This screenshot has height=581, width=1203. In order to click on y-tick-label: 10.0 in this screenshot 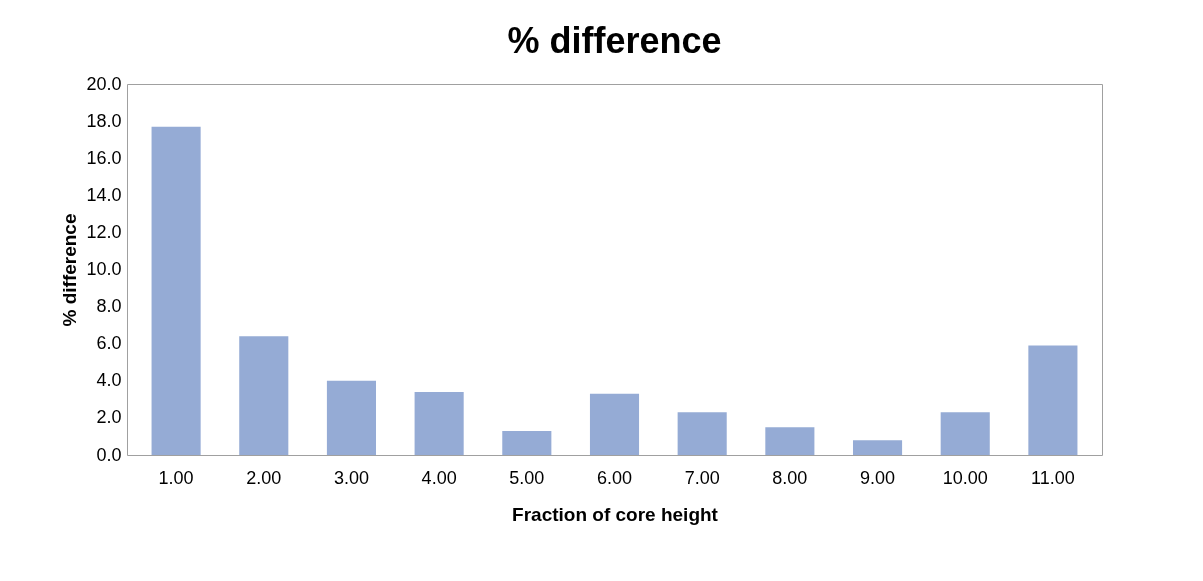, I will do `click(104, 269)`.